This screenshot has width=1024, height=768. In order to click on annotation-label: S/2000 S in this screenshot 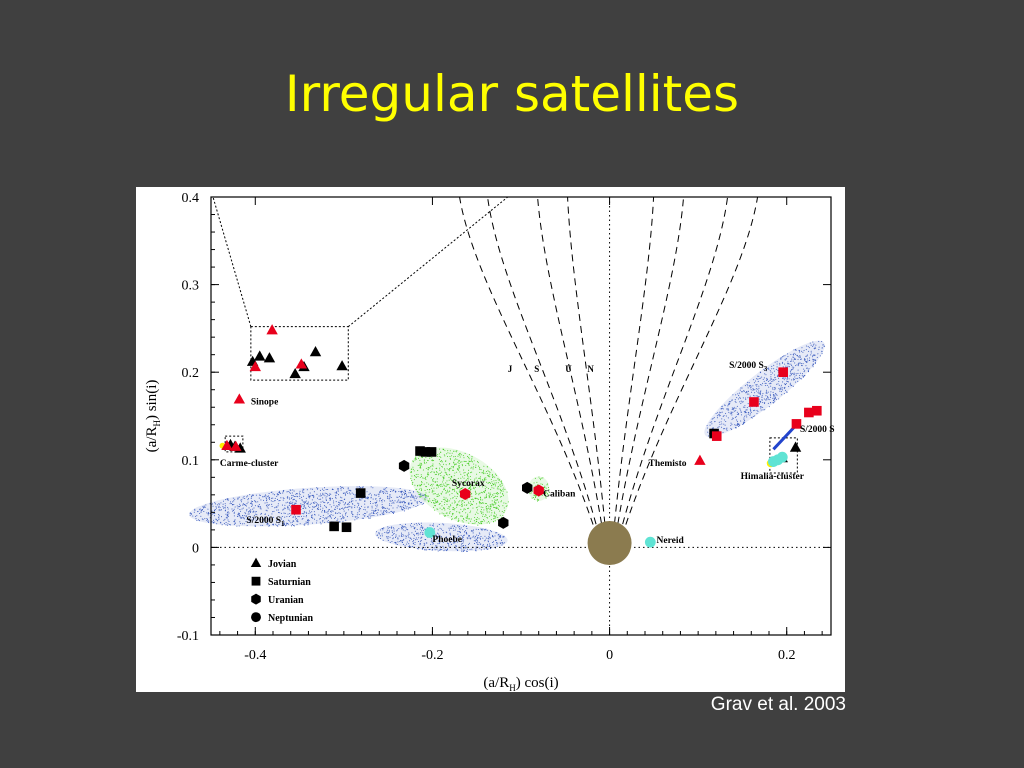, I will do `click(817, 430)`.